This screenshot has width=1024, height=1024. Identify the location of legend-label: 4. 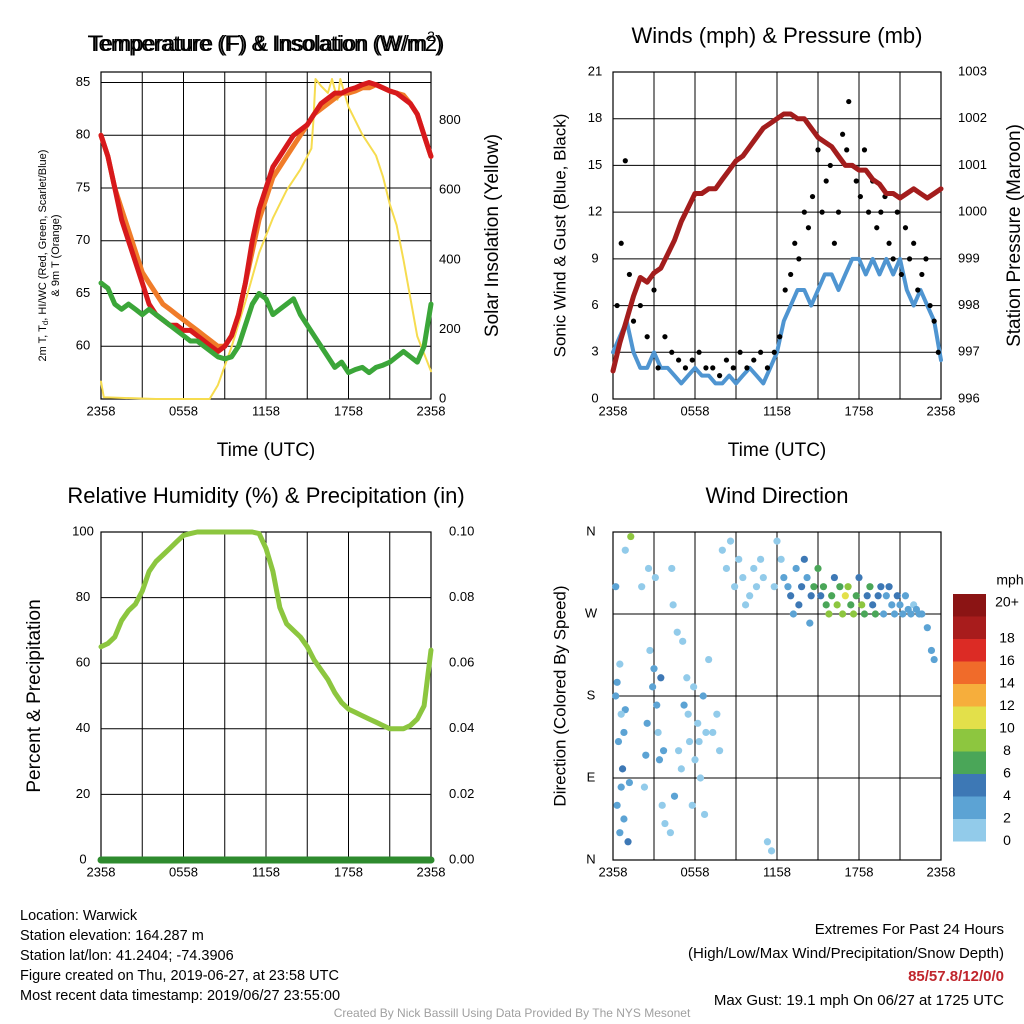
(1007, 795).